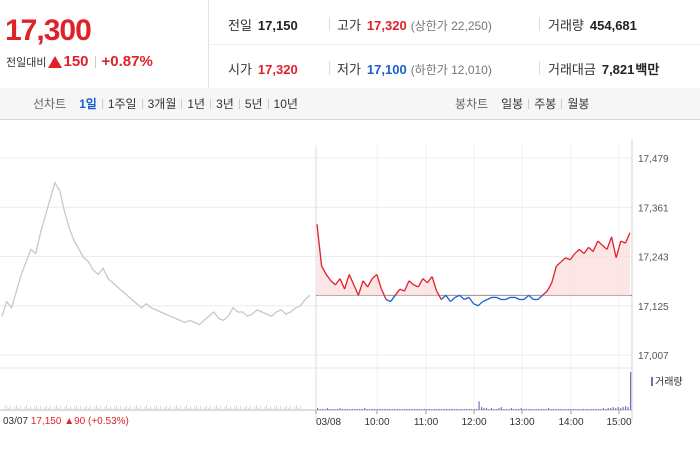 The width and height of the screenshot is (700, 450). I want to click on prev-day-pct: (+0.53%), so click(108, 421).